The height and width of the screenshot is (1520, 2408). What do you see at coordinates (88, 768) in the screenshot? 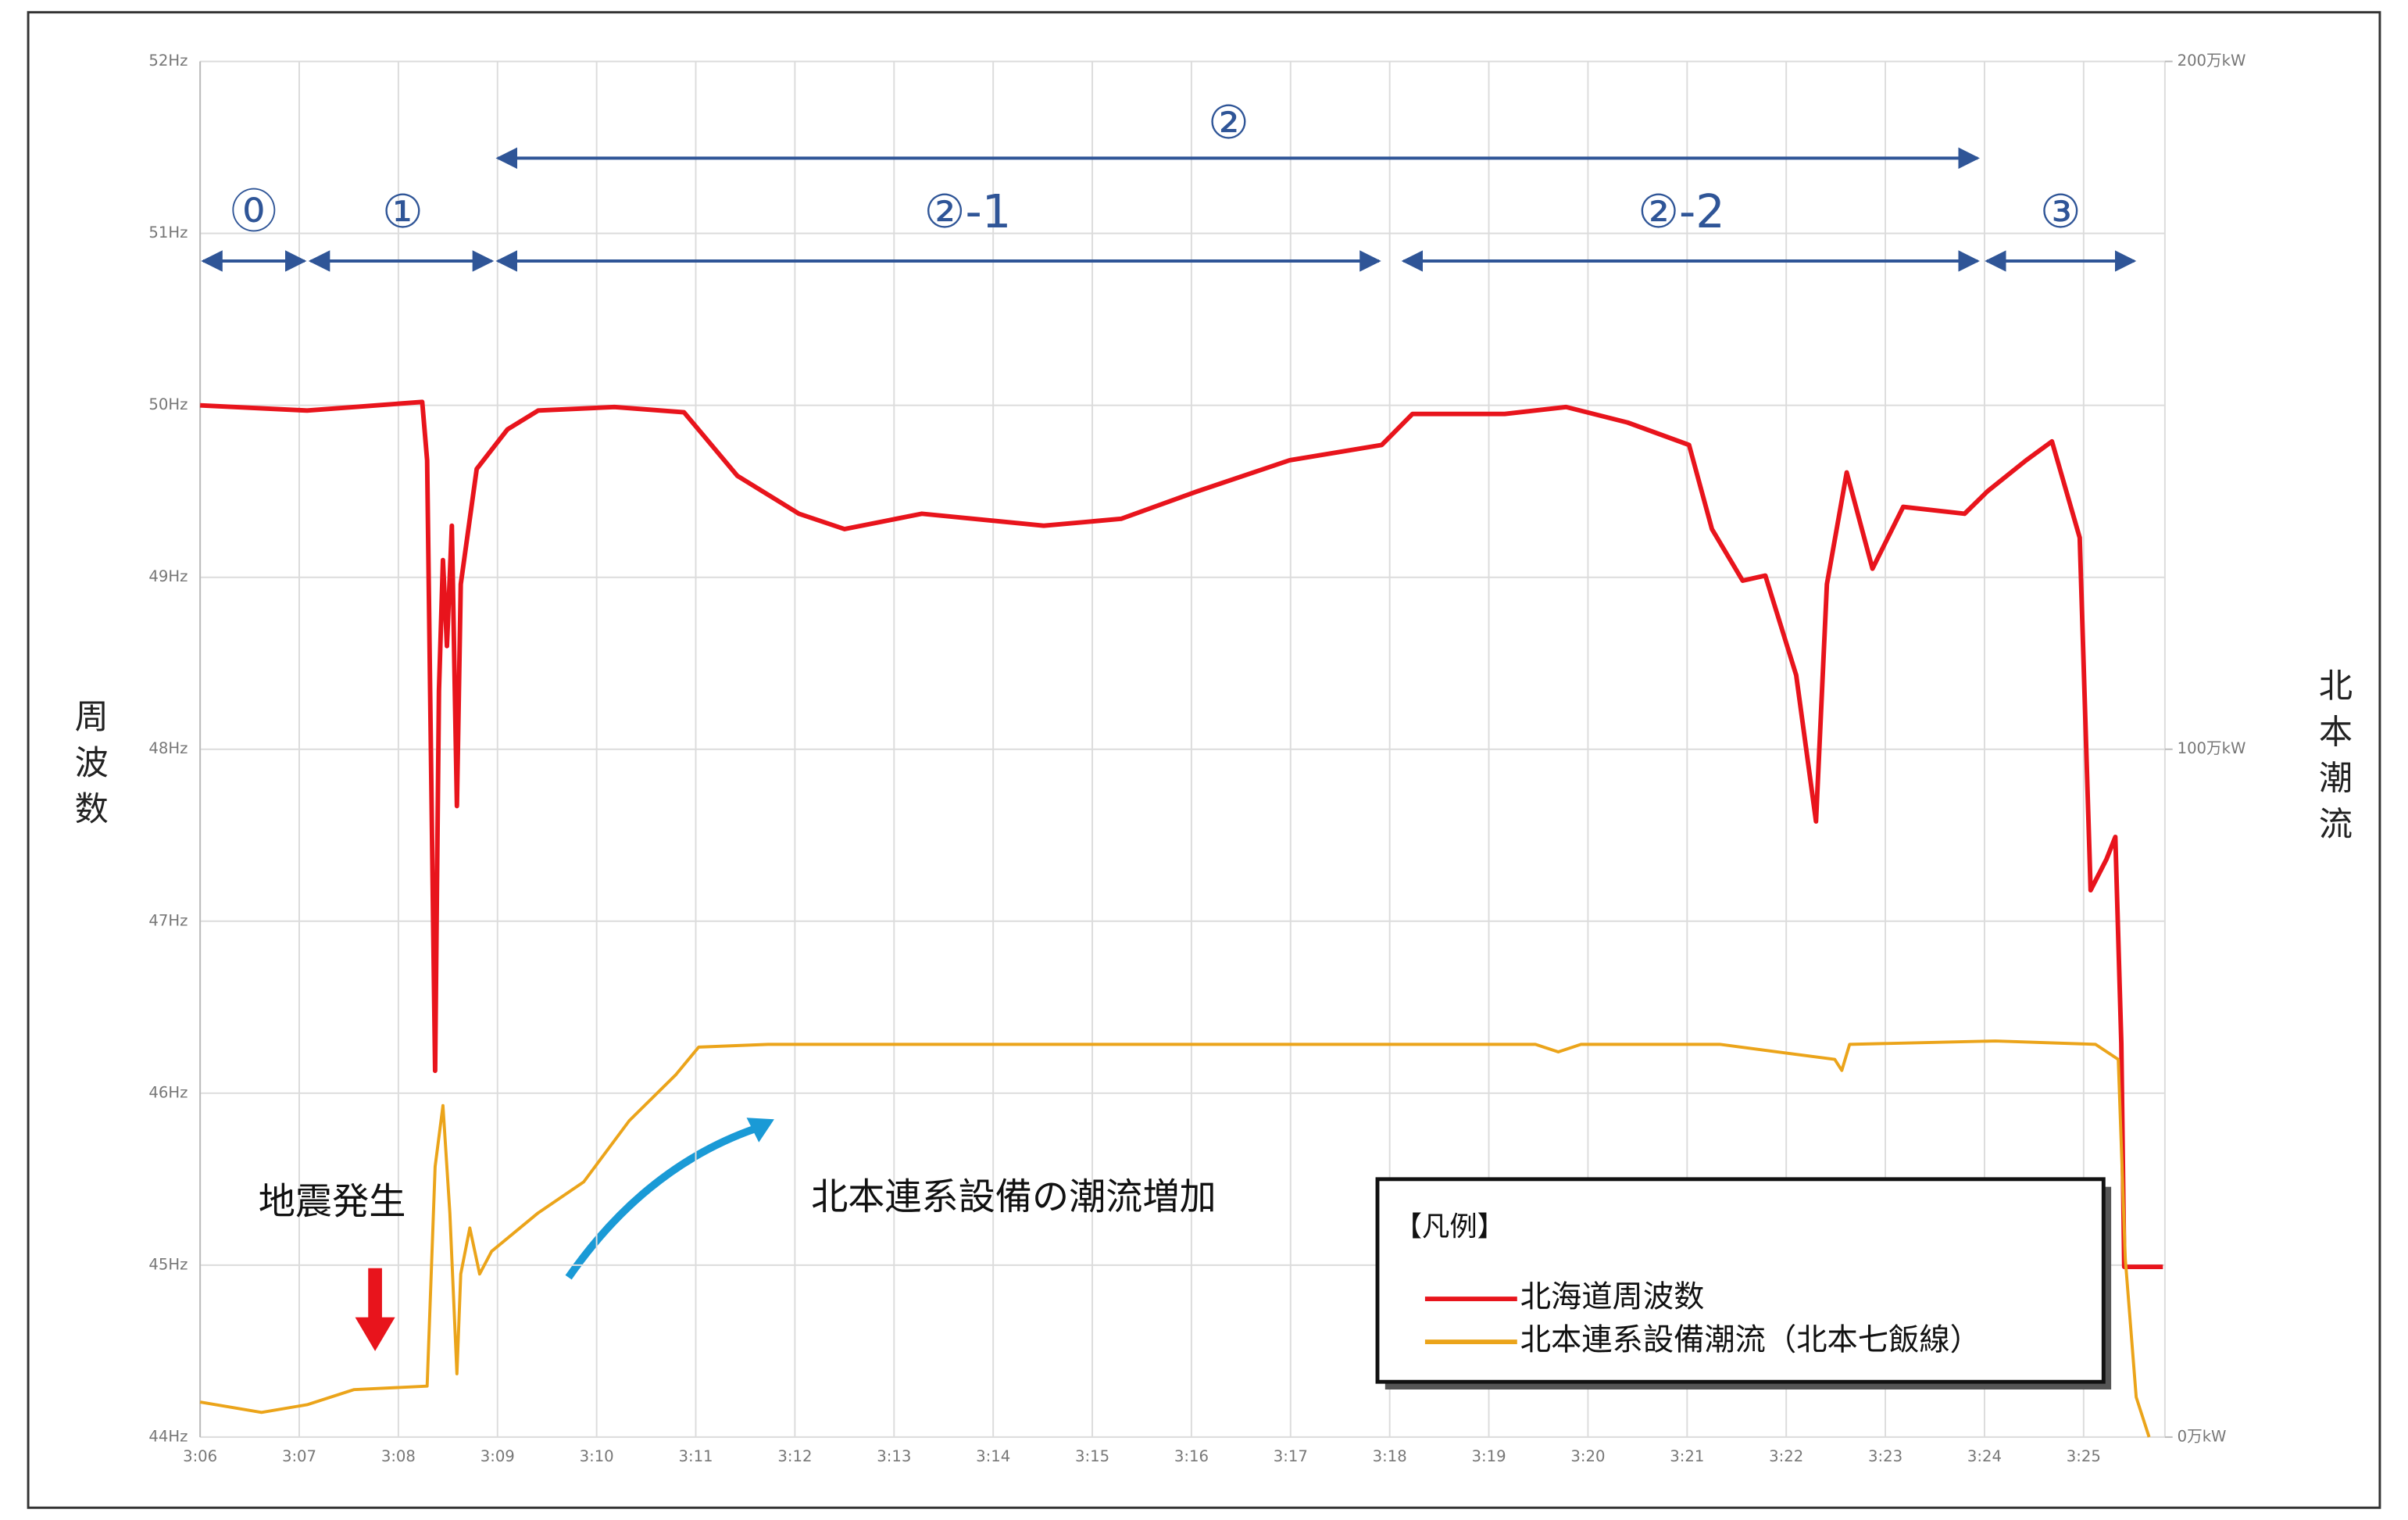
I see `y-axis-label: 周波数` at bounding box center [88, 768].